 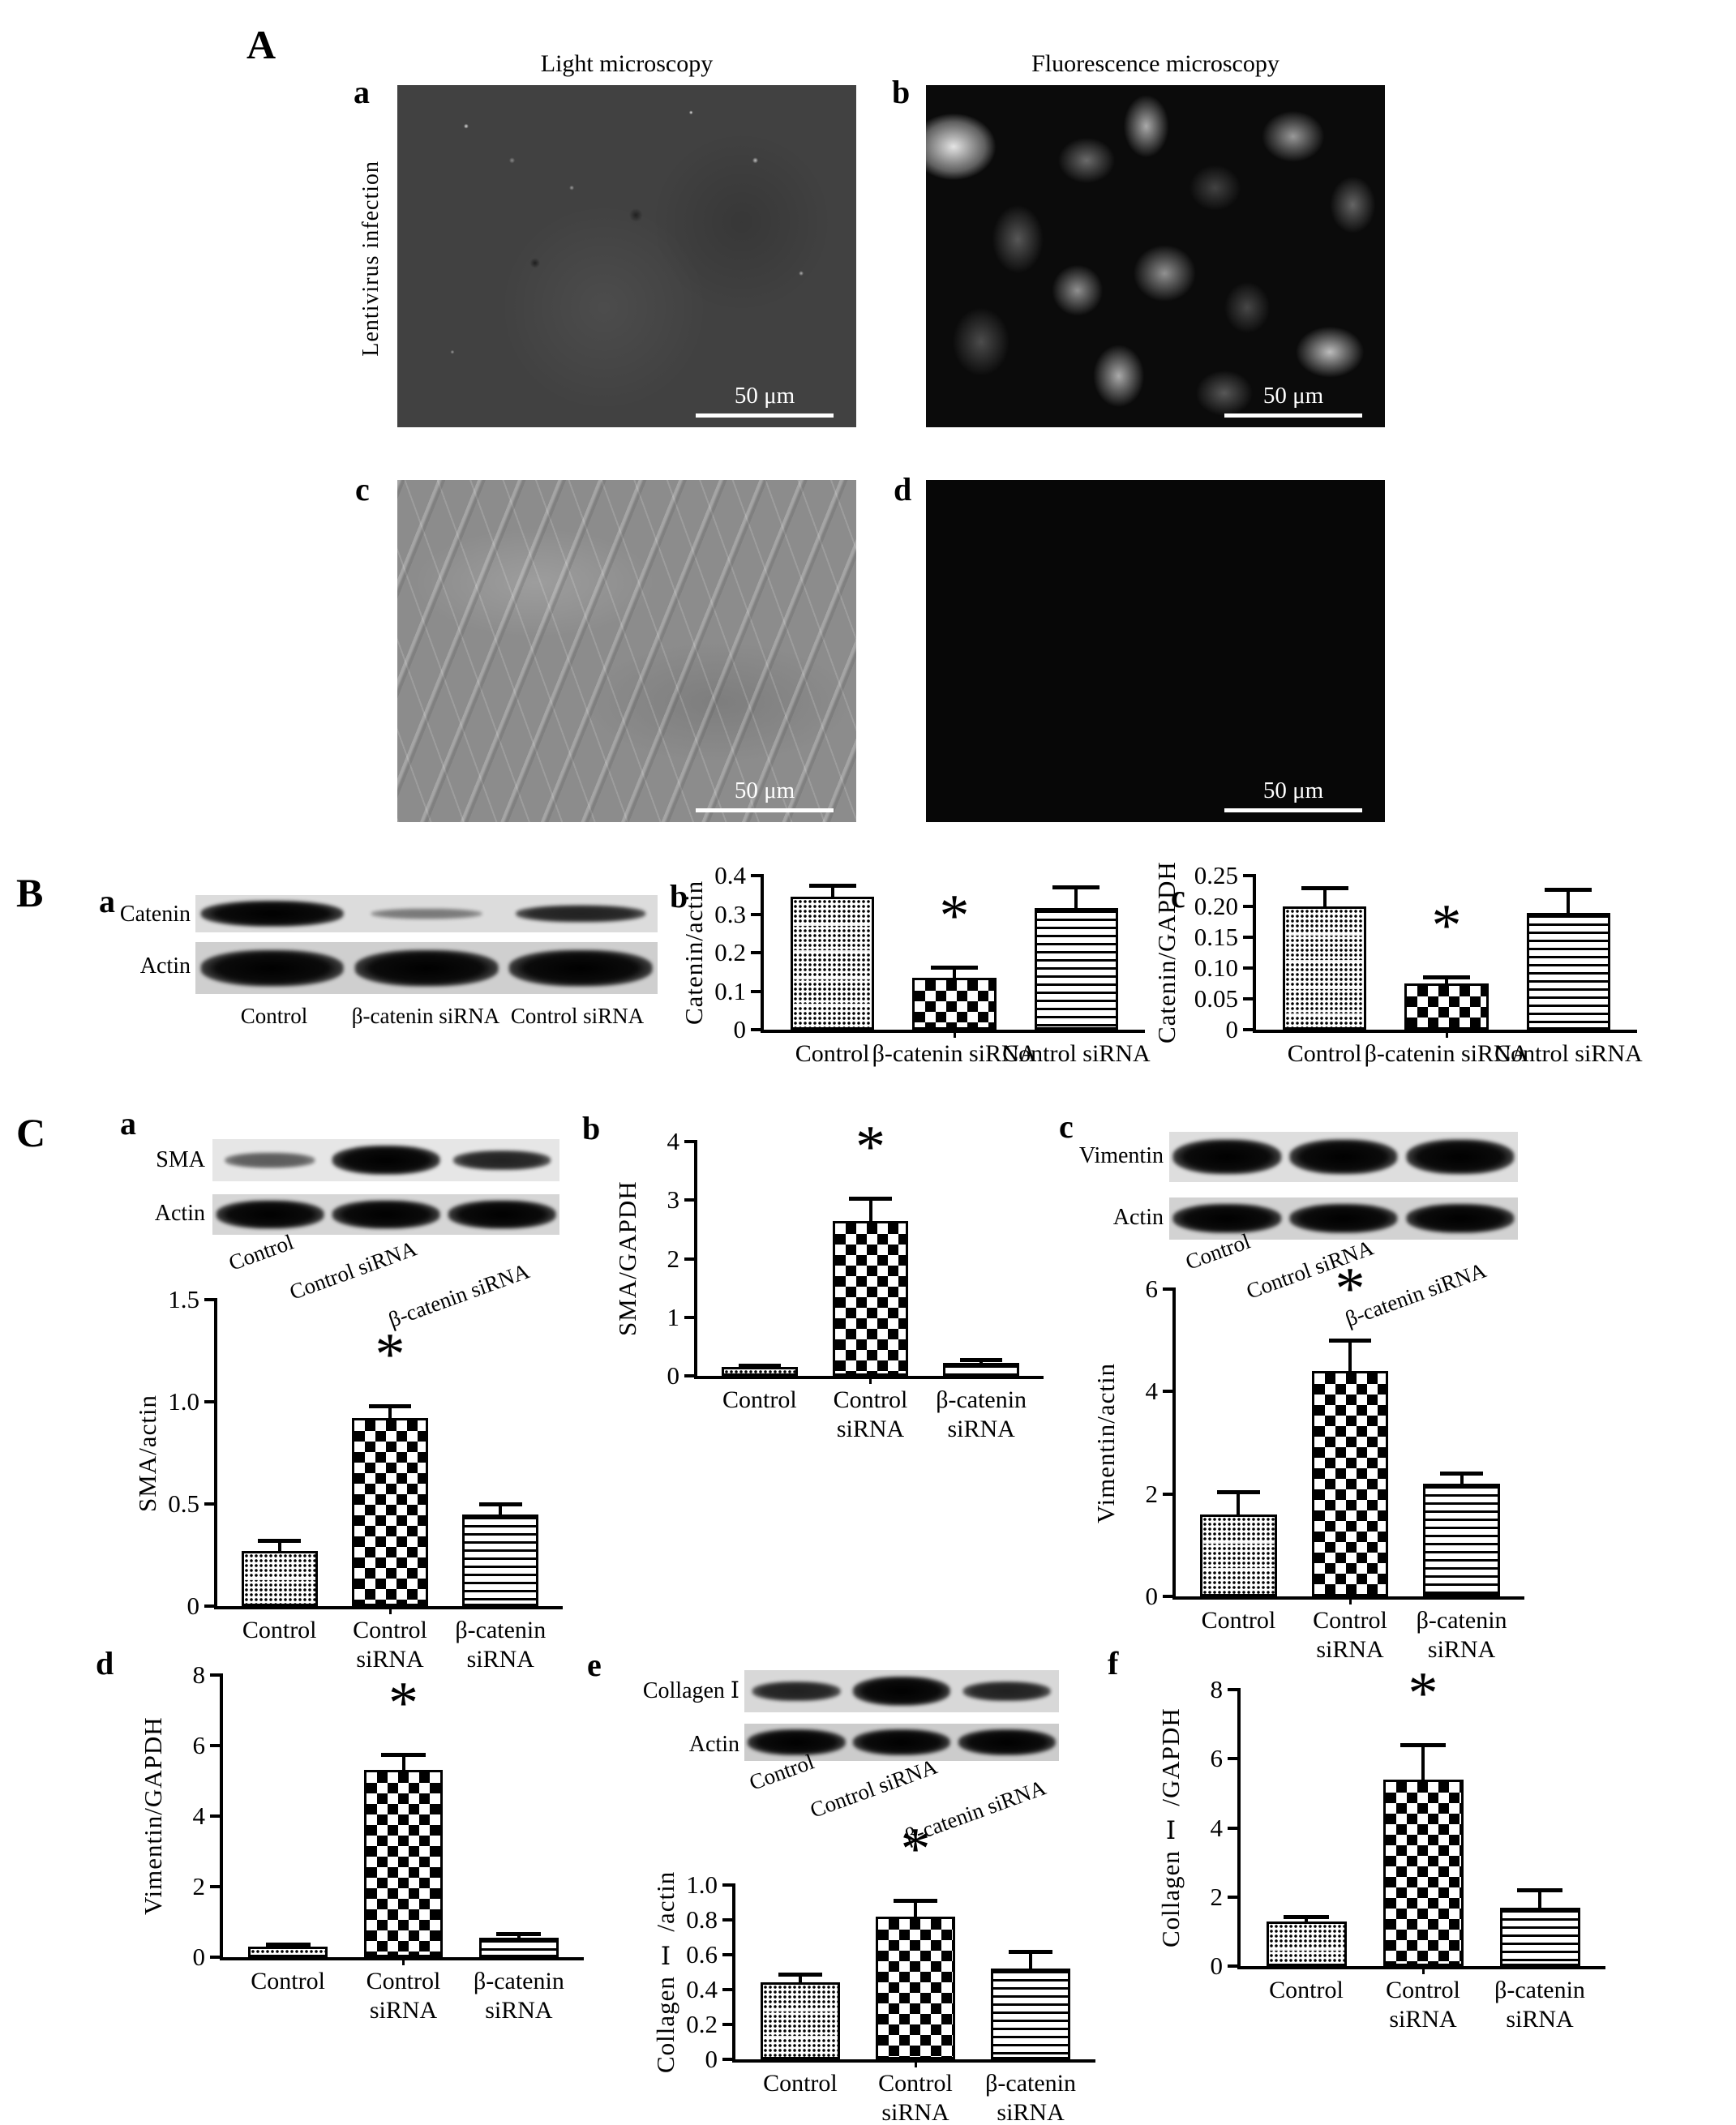 I want to click on panel-c-sub-f-label: f, so click(x=1113, y=1664).